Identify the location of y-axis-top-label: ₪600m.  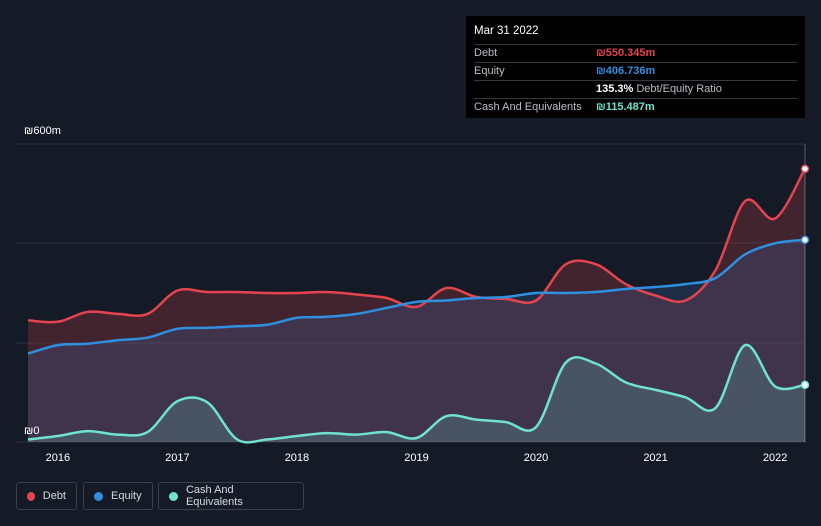
(42, 131).